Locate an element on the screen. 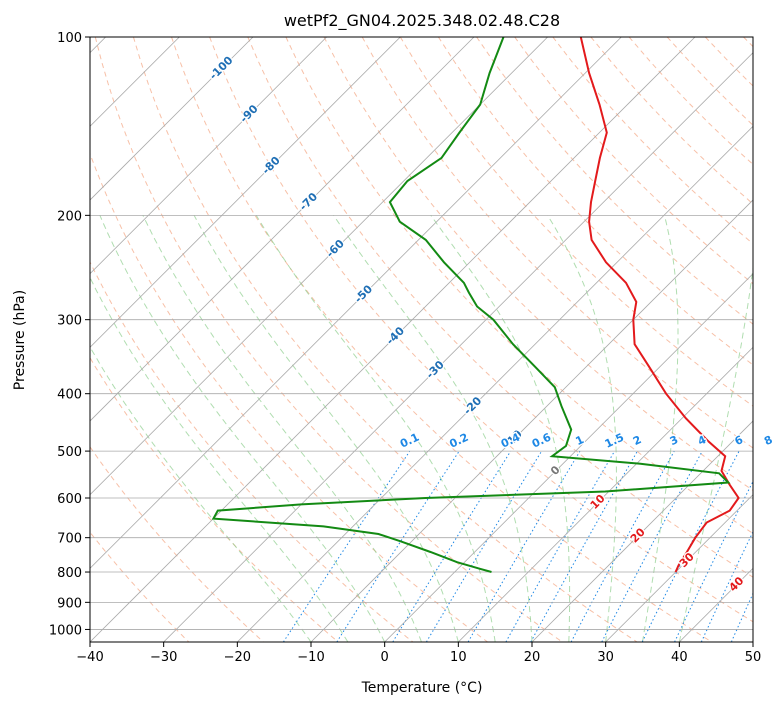  isotherm-label: -70 is located at coordinates (308, 201).